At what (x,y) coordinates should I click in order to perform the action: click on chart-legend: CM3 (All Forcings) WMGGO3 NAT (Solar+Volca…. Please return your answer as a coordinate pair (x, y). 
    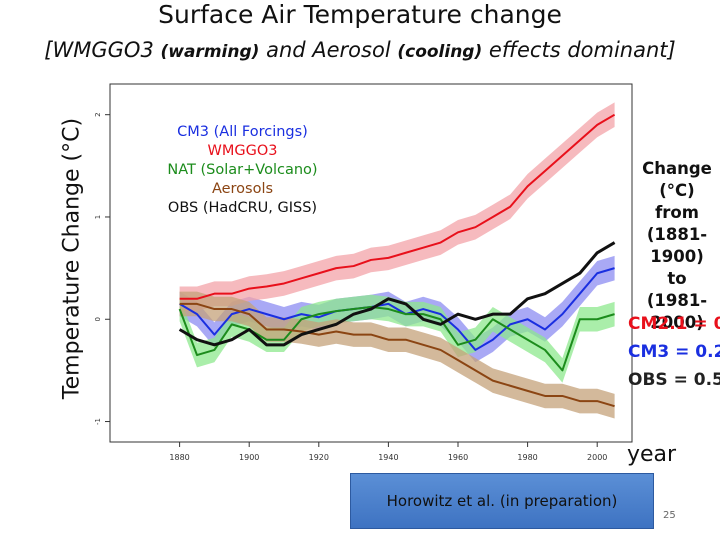
    Looking at the image, I should click on (242, 170).